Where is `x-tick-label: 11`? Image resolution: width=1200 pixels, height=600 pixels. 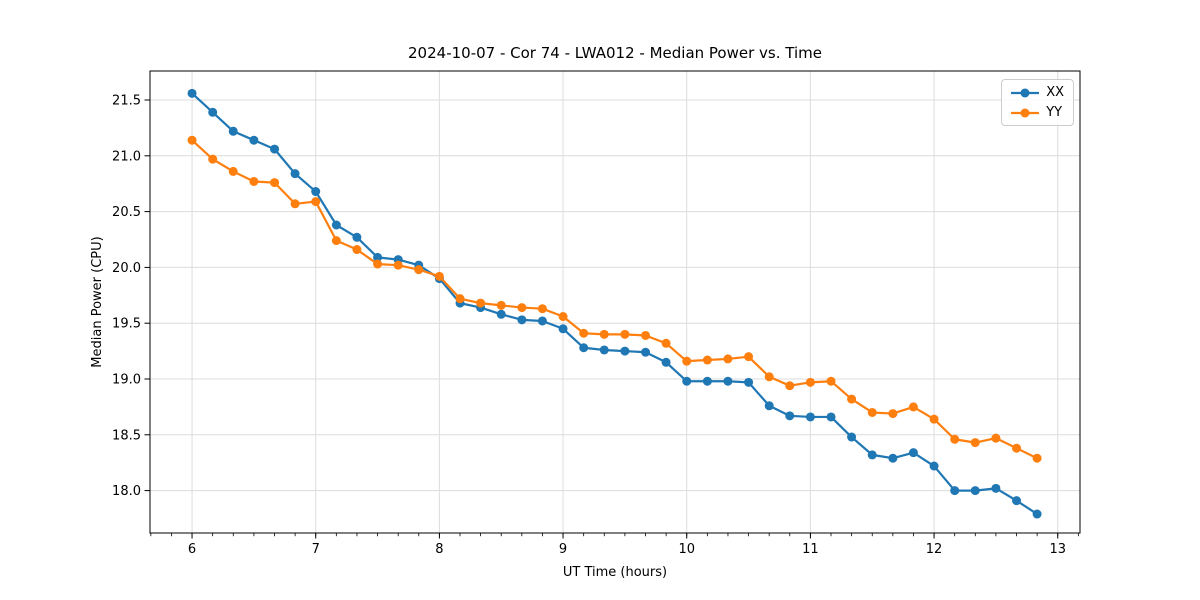 x-tick-label: 11 is located at coordinates (810, 549).